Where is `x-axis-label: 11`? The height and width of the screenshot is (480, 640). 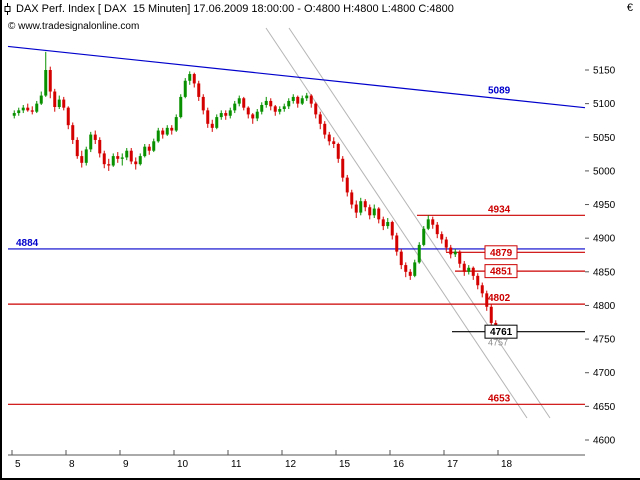 x-axis-label: 11 is located at coordinates (236, 464).